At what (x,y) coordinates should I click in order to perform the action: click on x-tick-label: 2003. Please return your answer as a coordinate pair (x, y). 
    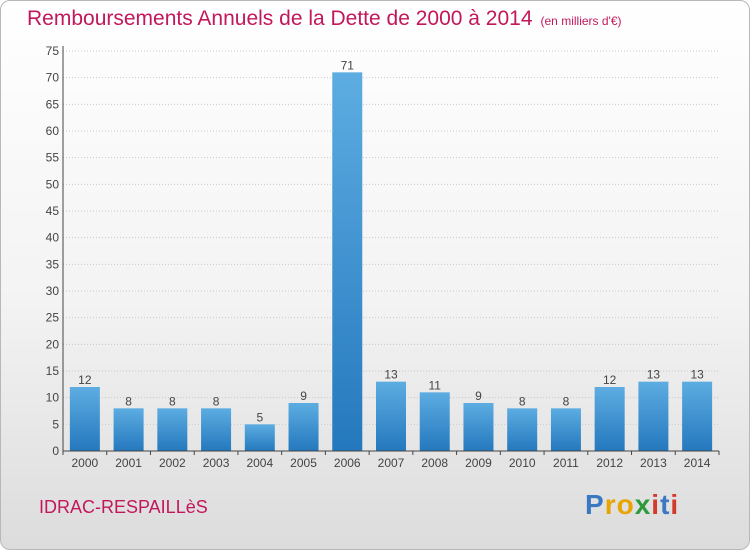
    Looking at the image, I should click on (216, 463).